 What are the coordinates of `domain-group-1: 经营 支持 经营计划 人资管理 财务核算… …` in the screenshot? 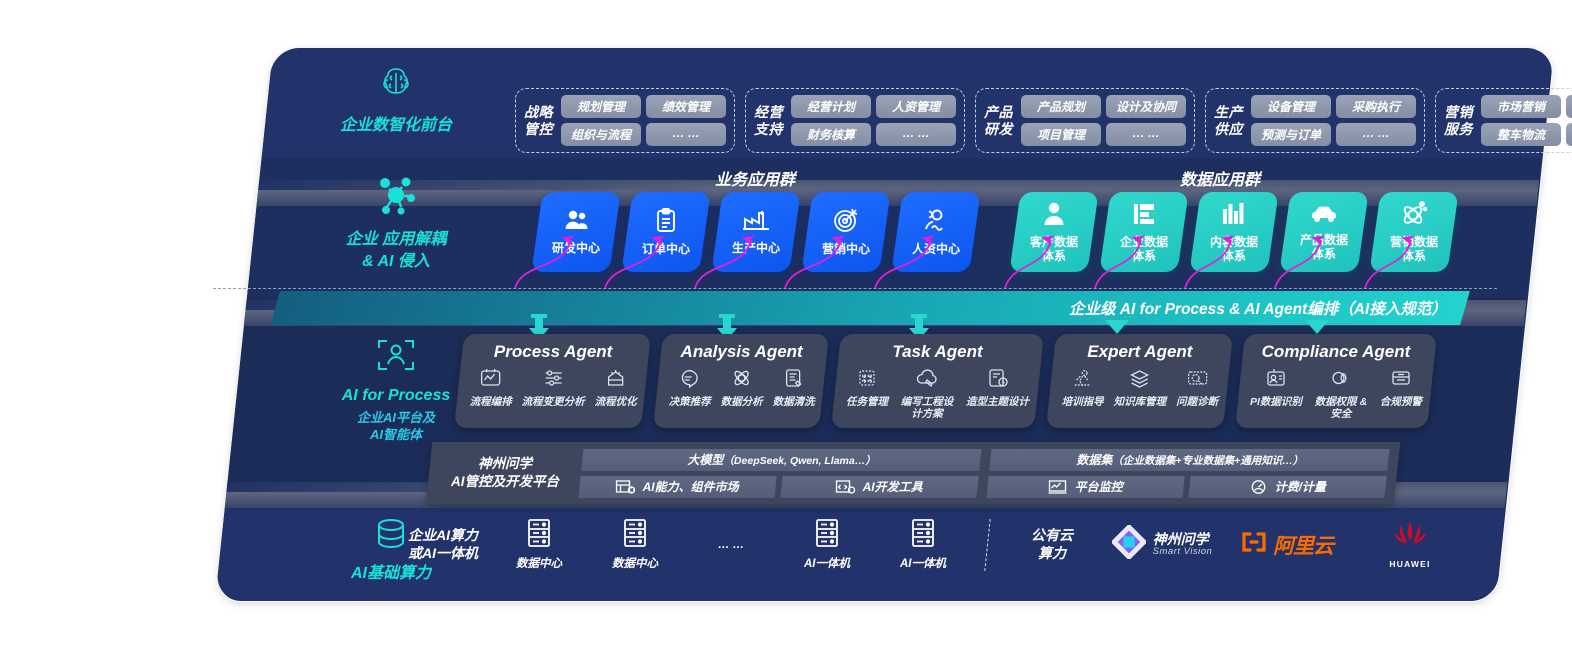 It's located at (855, 120).